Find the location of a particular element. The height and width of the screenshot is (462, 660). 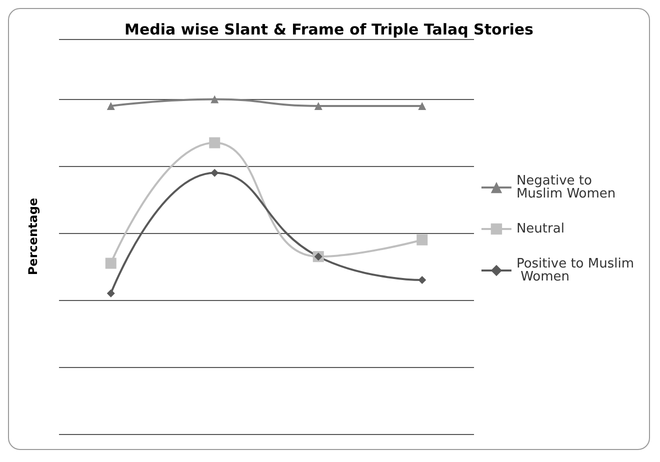

legend-label: Negative to Muslim Women is located at coordinates (566, 188).